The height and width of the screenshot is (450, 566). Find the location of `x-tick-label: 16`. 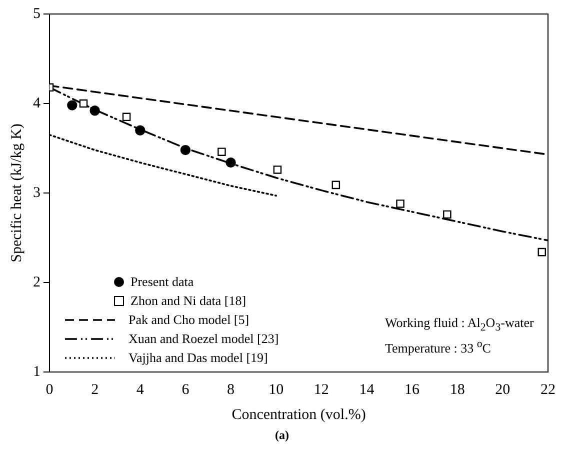

x-tick-label: 16 is located at coordinates (412, 390).